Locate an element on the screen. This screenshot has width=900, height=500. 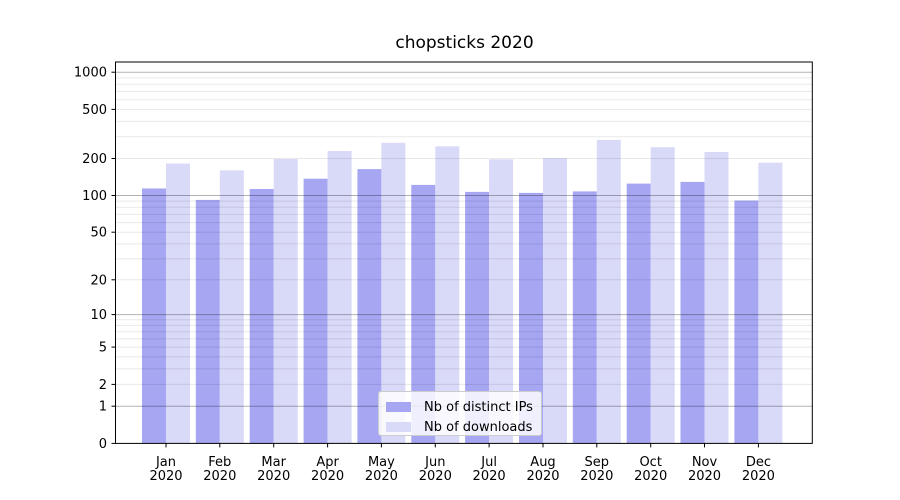
legend-item-distinct-ips: Nb of distinct IPs is located at coordinates (463, 407).